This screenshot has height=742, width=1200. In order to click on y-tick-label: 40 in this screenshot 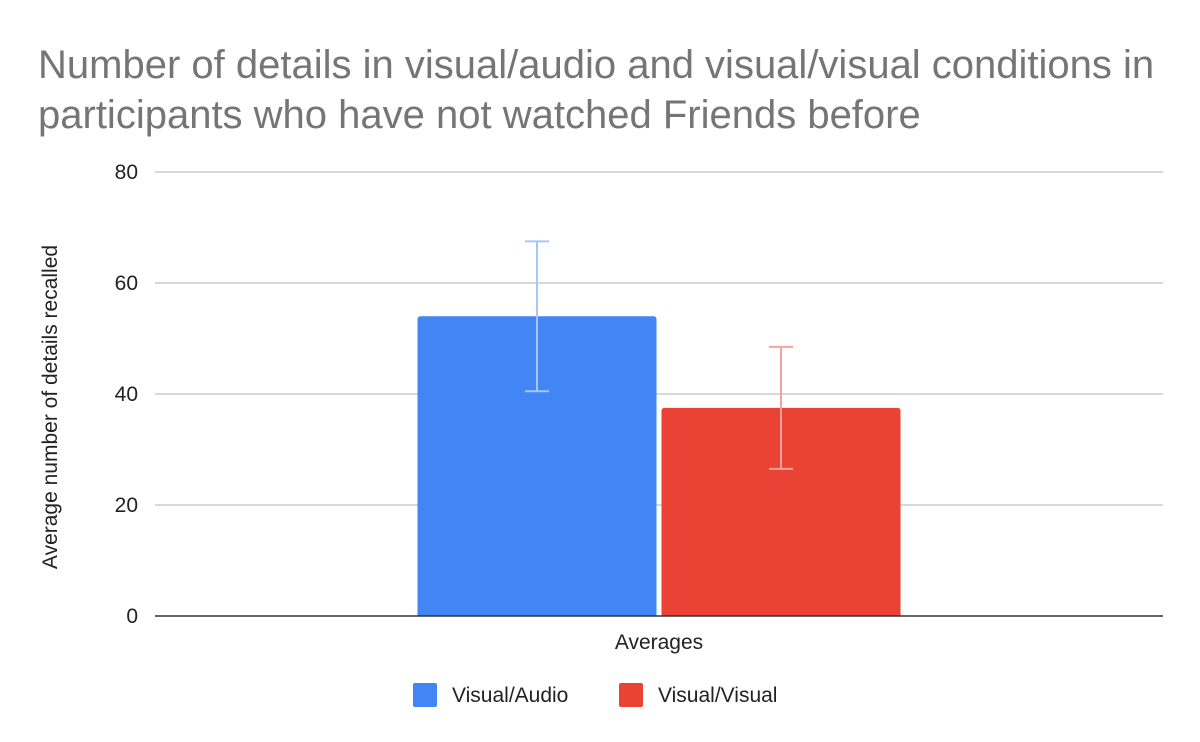, I will do `click(126, 394)`.